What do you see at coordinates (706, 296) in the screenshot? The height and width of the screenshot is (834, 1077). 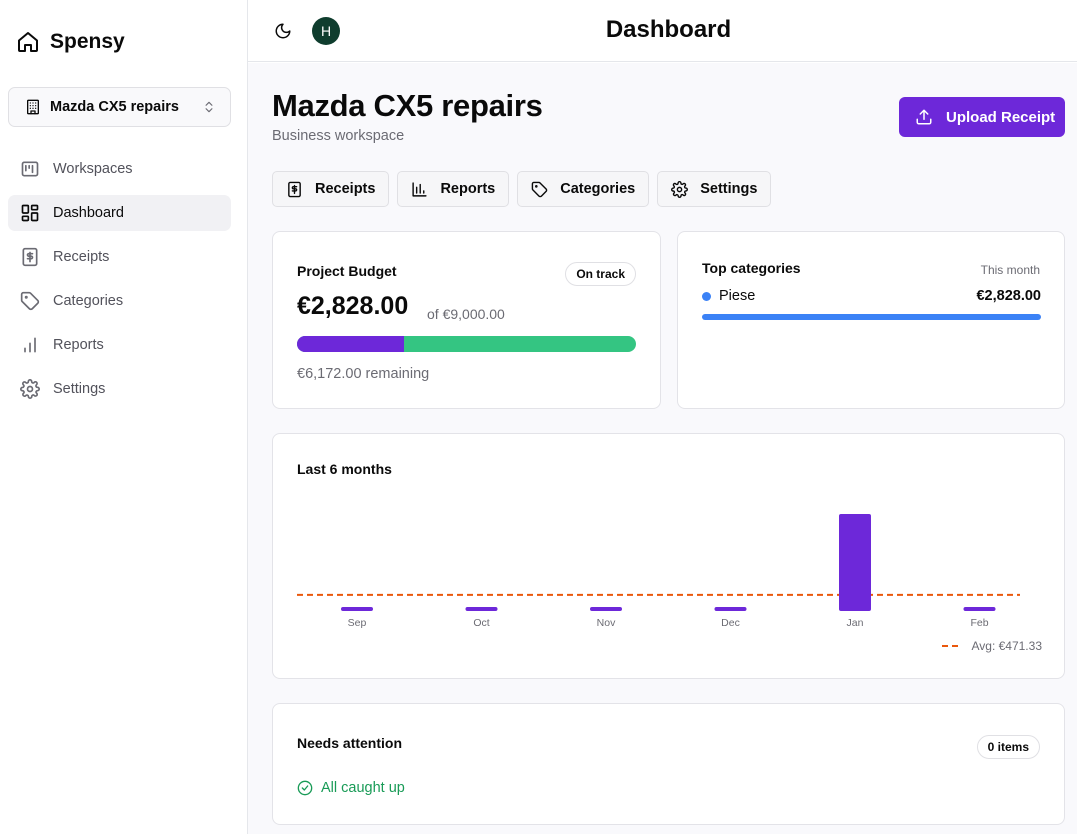 I see `category-color-dot` at bounding box center [706, 296].